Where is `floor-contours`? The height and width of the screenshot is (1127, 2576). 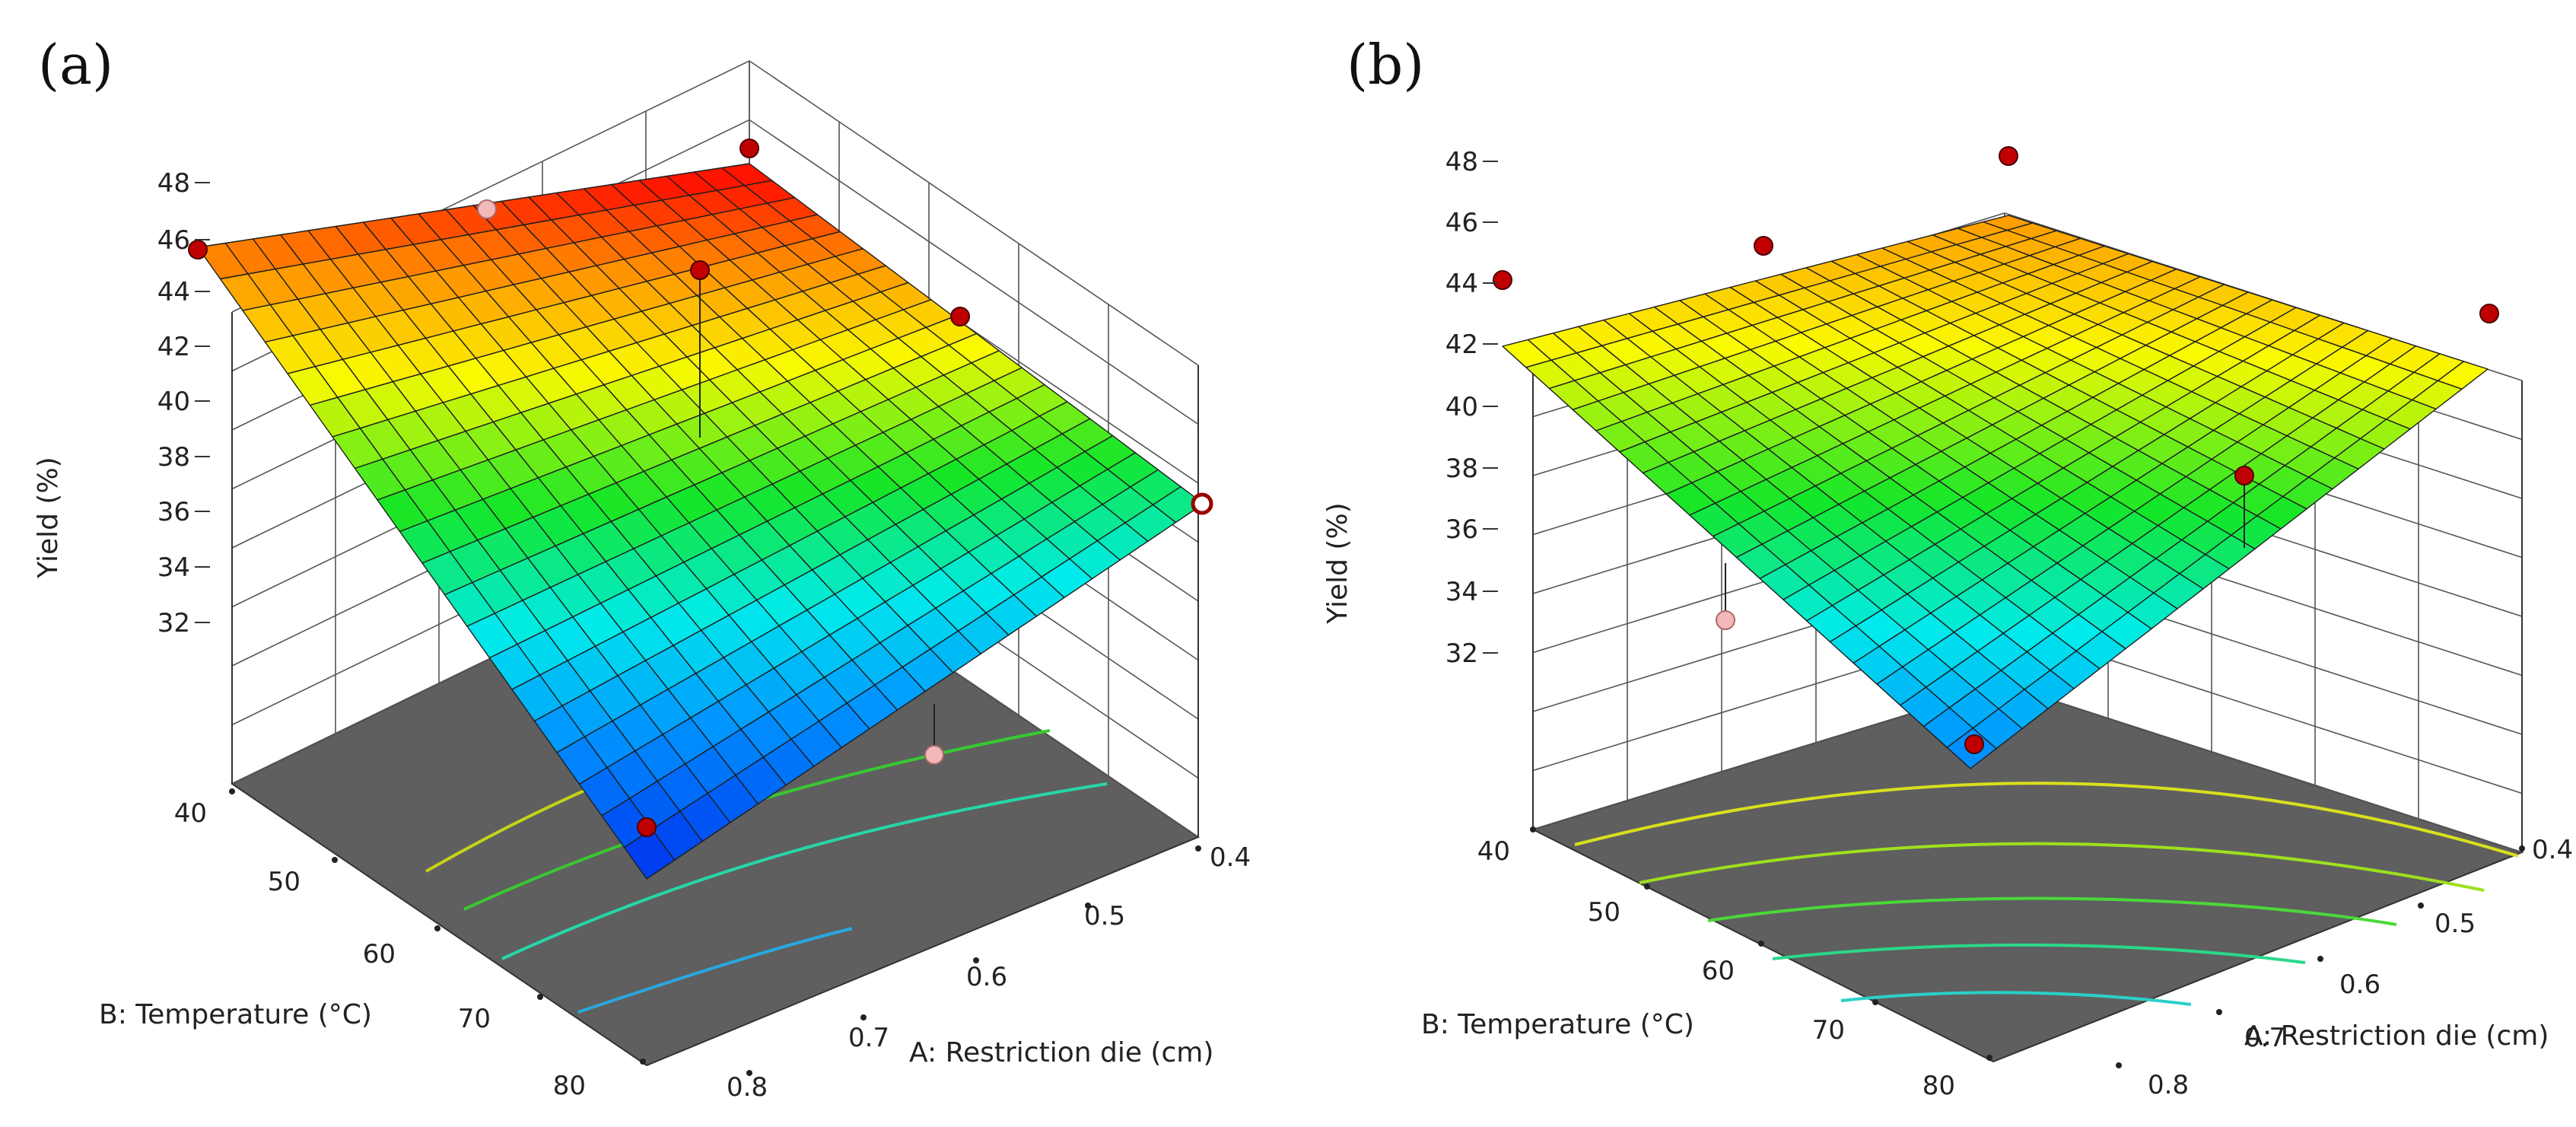 floor-contours is located at coordinates (2046, 894).